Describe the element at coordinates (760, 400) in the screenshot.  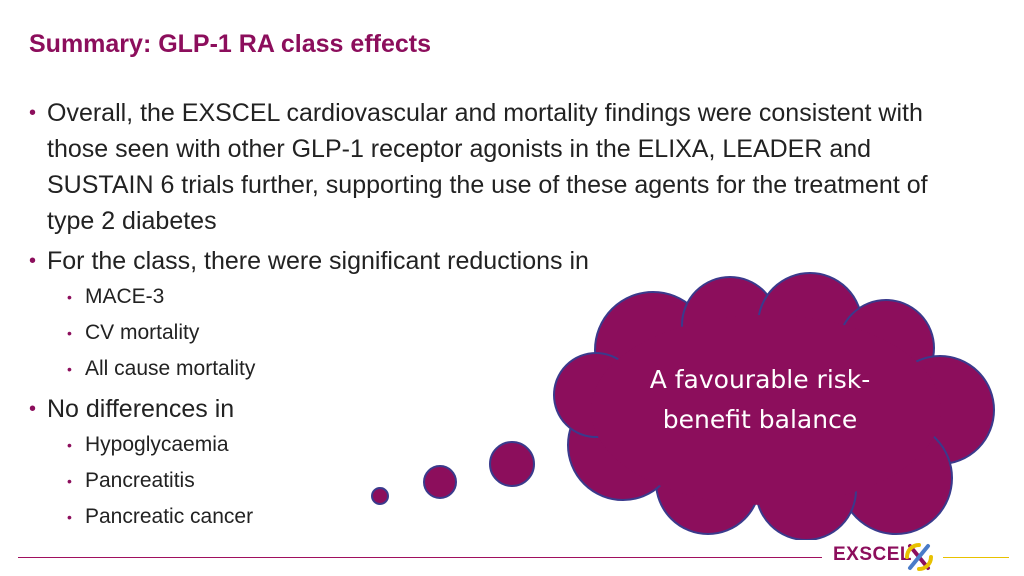
I see `callout-text: A favourable risk- benefit balance` at that location.